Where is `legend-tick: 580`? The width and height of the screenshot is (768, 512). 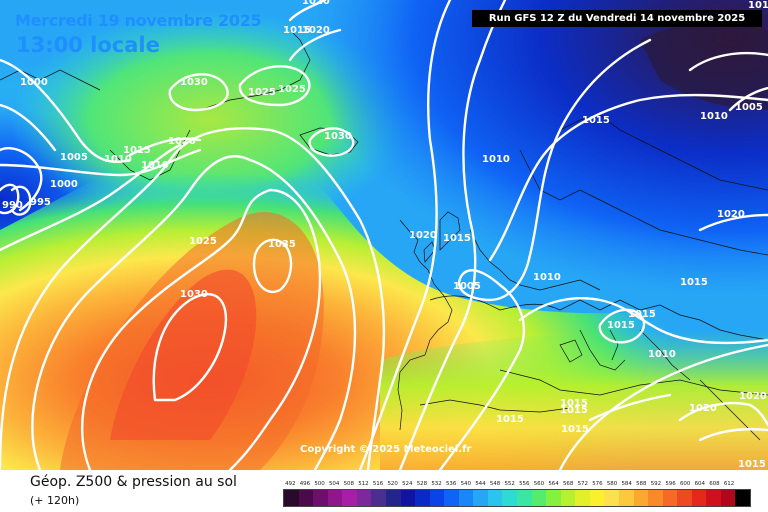 legend-tick: 580 is located at coordinates (612, 484).